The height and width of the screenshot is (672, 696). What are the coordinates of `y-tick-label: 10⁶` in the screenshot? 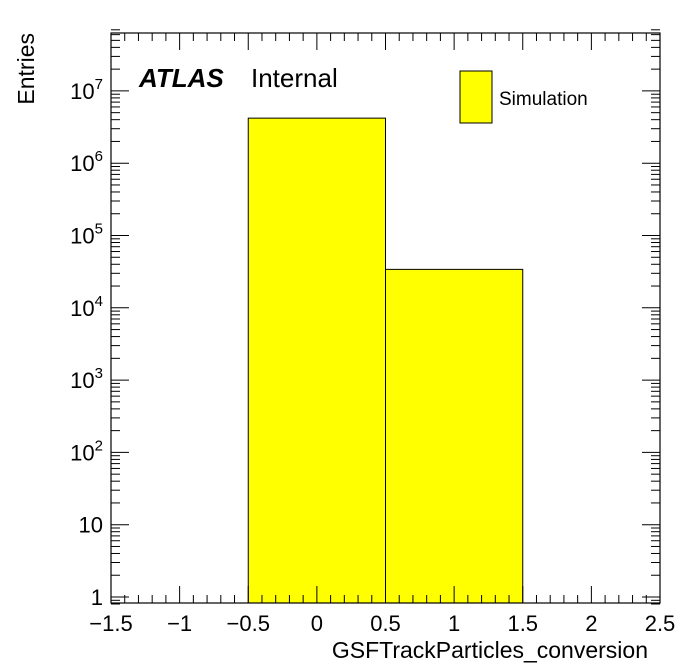 It's located at (86, 162).